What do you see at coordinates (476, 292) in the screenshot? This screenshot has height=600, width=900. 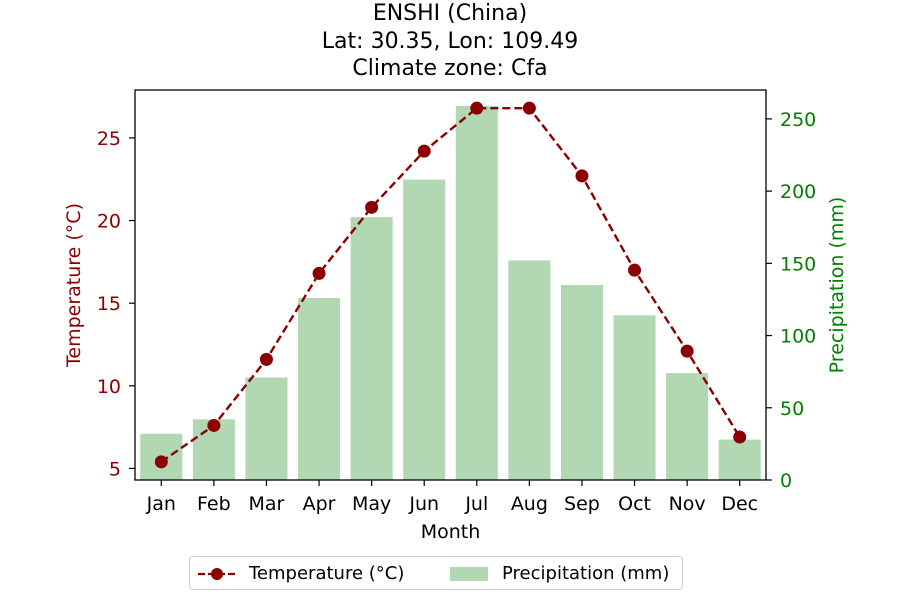 I see `precip-bar-jul` at bounding box center [476, 292].